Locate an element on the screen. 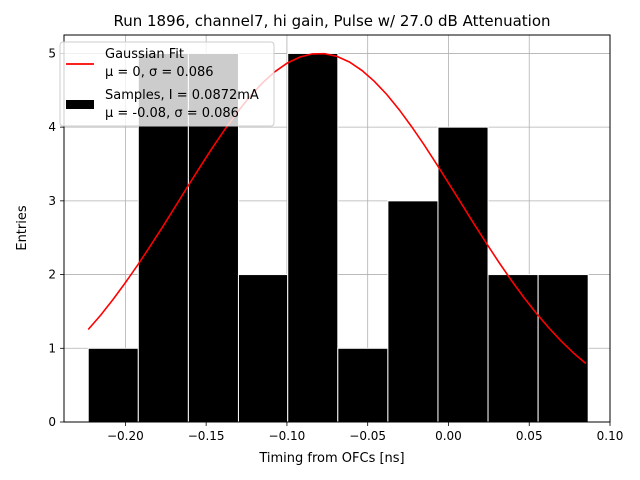 The width and height of the screenshot is (640, 480). legend-fit-label: Gaussian Fit is located at coordinates (144, 54).